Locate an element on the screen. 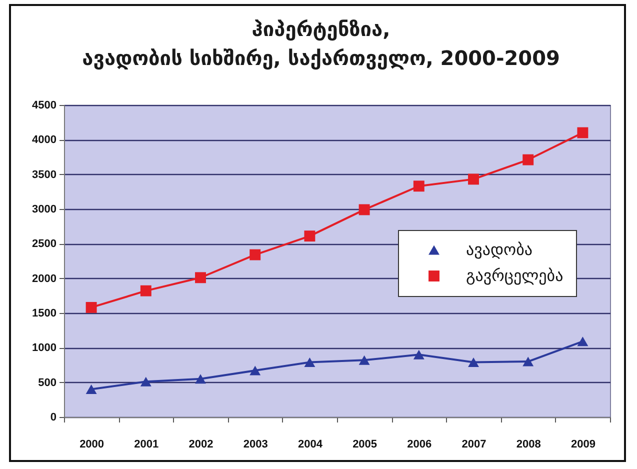 Image resolution: width=637 pixels, height=469 pixels. x-tick-label: 2003 is located at coordinates (255, 444).